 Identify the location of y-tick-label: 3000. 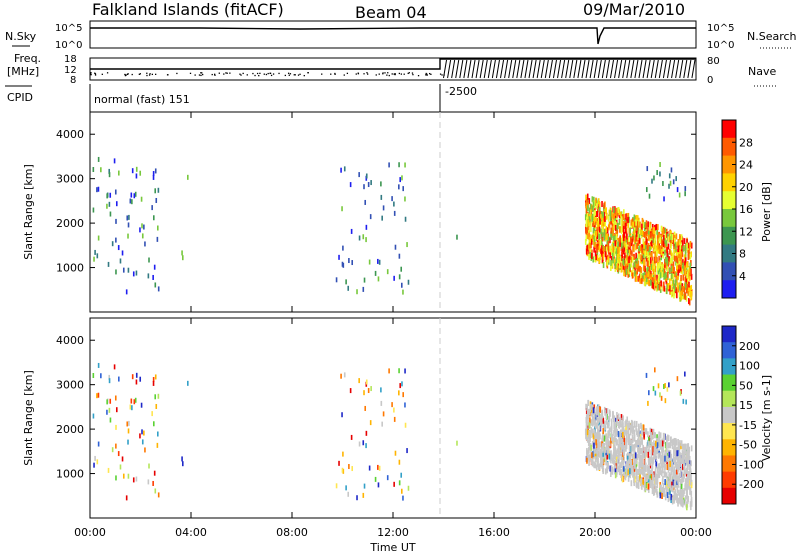
(70, 385).